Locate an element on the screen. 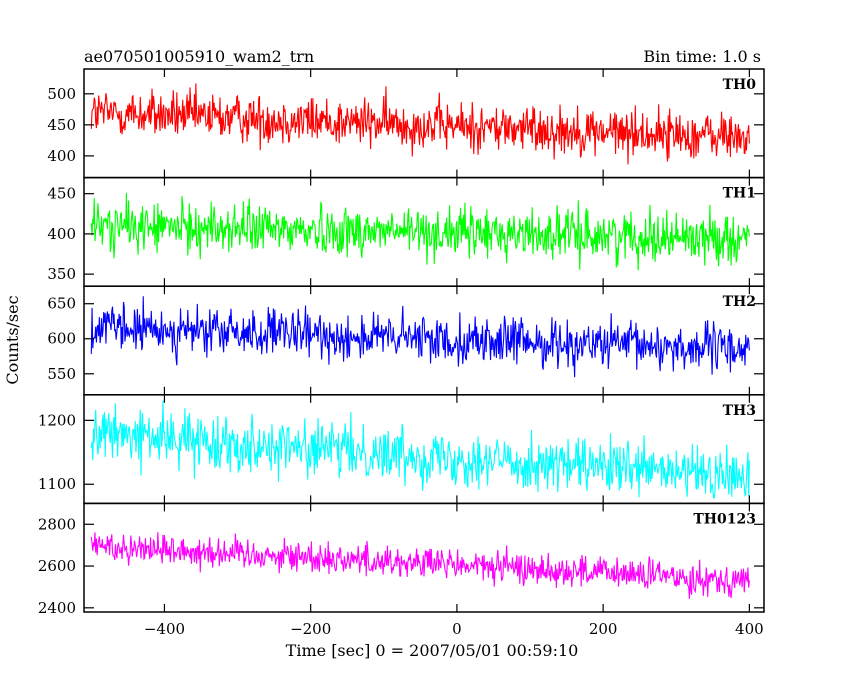  x-tick-label: 200 is located at coordinates (603, 629).